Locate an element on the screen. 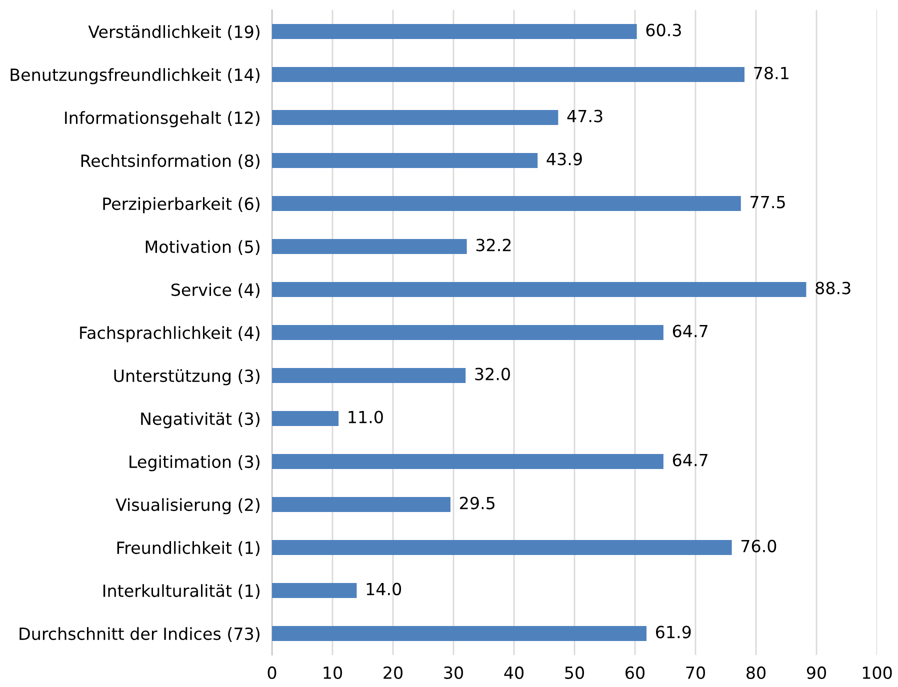  y-tick-label: Negativität (3) is located at coordinates (200, 420).